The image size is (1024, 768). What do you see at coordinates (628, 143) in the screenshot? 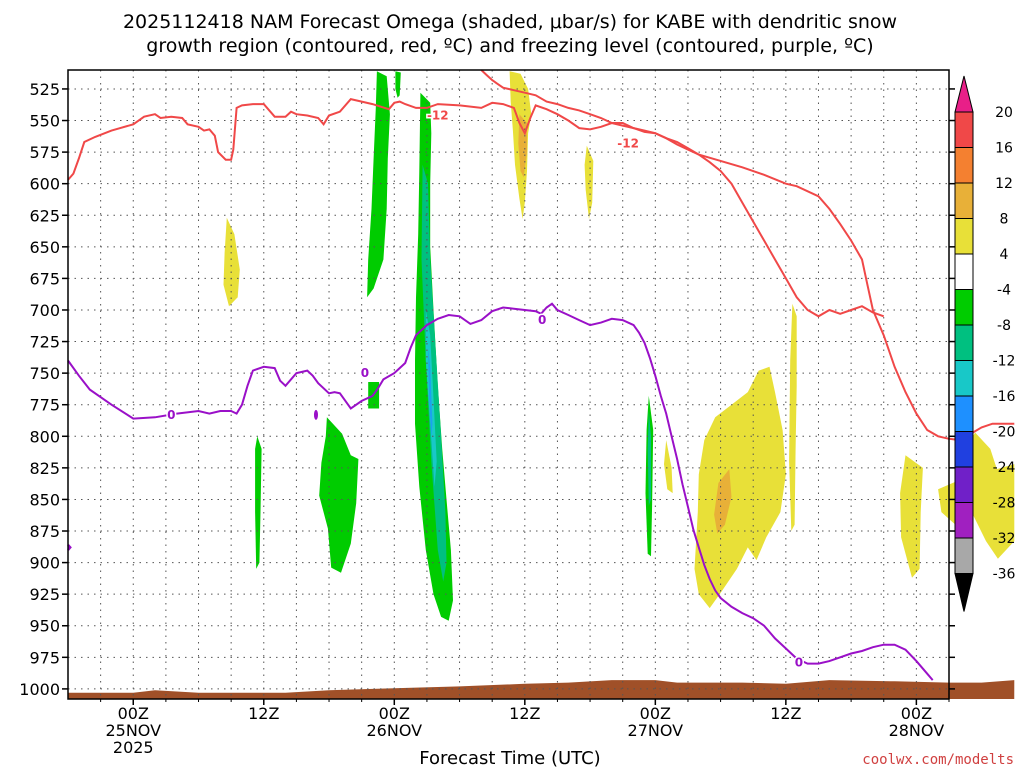
I see `label-minus12-b: -12` at bounding box center [628, 143].